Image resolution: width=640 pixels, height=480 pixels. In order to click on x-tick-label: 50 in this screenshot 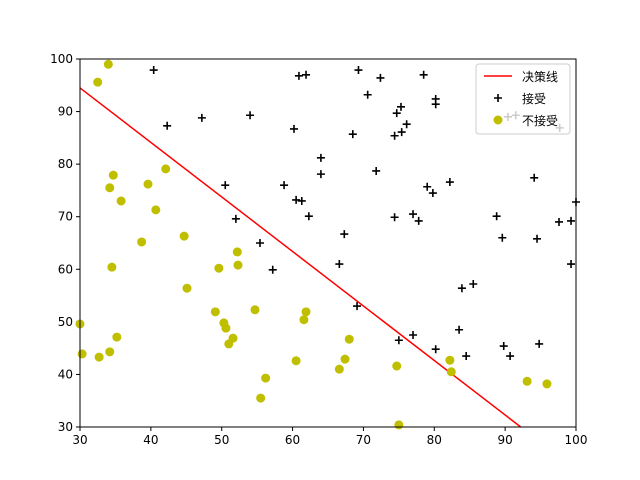, I will do `click(221, 440)`.